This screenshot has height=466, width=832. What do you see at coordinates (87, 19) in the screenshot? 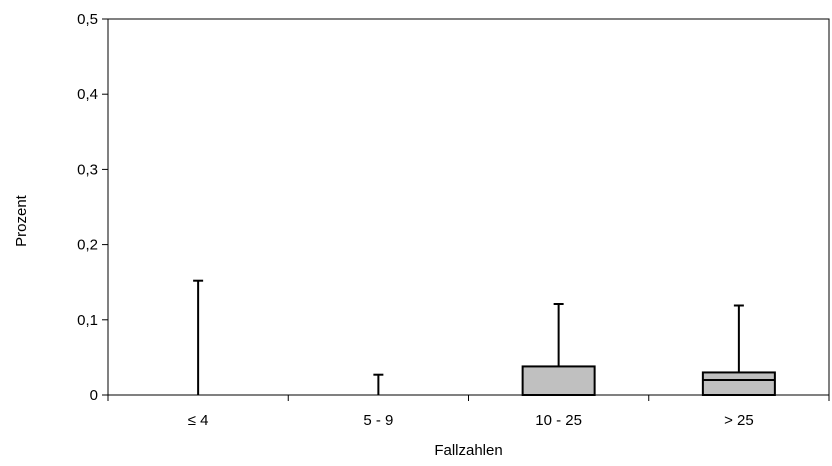
I see `y-tick-label: 0,5` at bounding box center [87, 19].